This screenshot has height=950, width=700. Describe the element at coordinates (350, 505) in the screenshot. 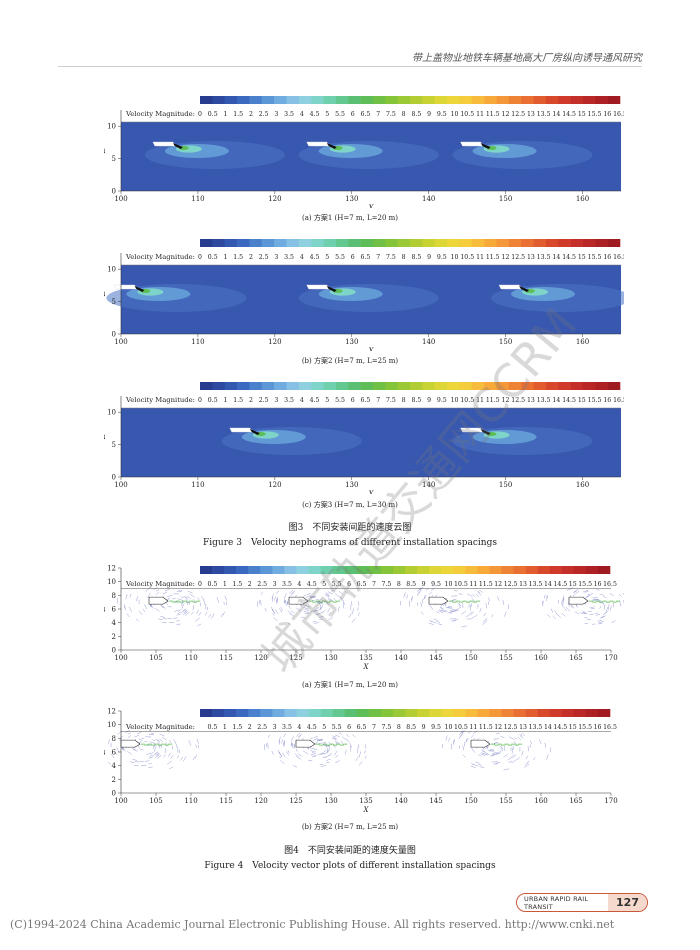

I see `fig3-caption-c: (c) 方案3 (H=7 m, L=30 m)` at that location.